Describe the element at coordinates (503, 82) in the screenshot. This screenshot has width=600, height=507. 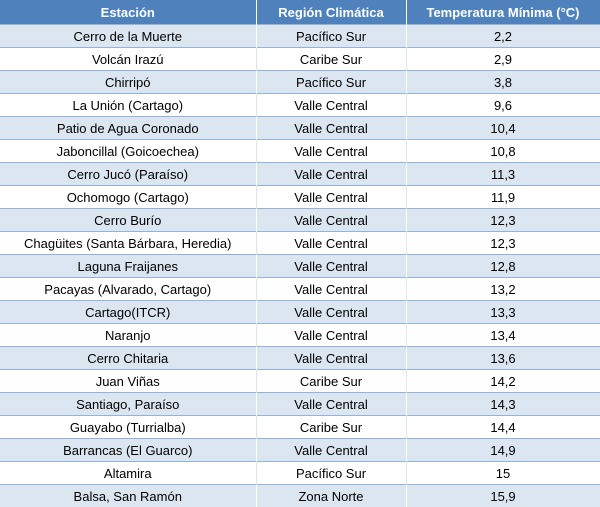
I see `temperature-cell: 3,8` at that location.